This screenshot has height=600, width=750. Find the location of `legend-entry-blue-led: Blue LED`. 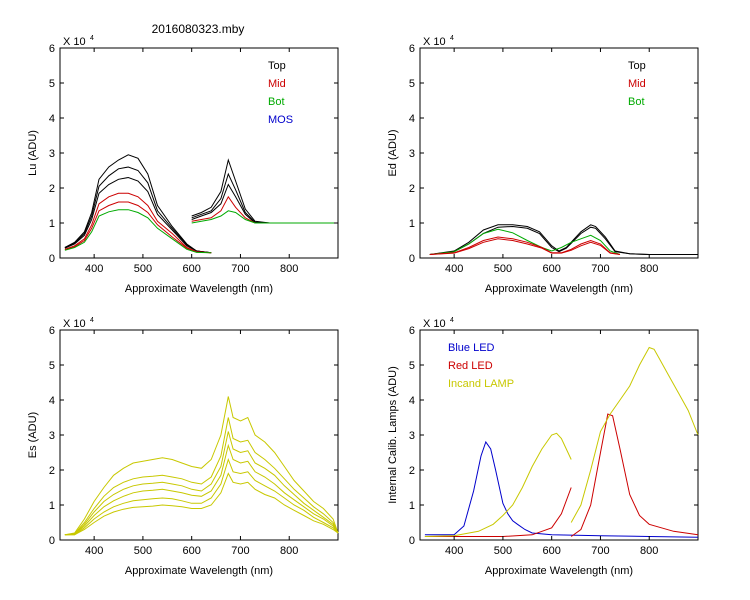

legend-entry-blue-led: Blue LED is located at coordinates (471, 348).